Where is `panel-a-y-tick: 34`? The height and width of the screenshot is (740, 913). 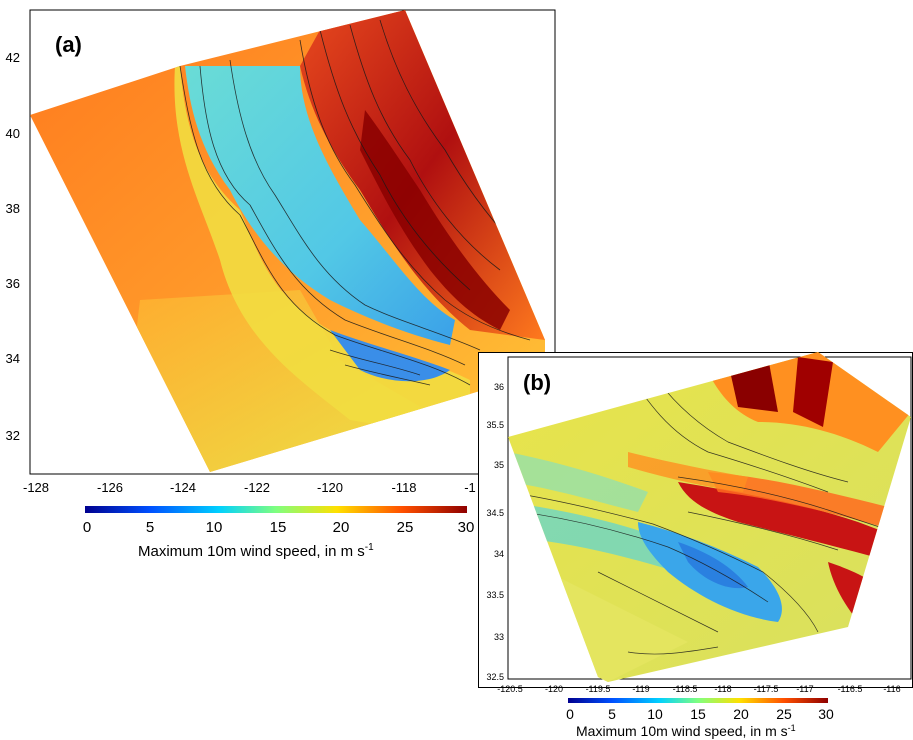 panel-a-y-tick: 34 is located at coordinates (13, 358).